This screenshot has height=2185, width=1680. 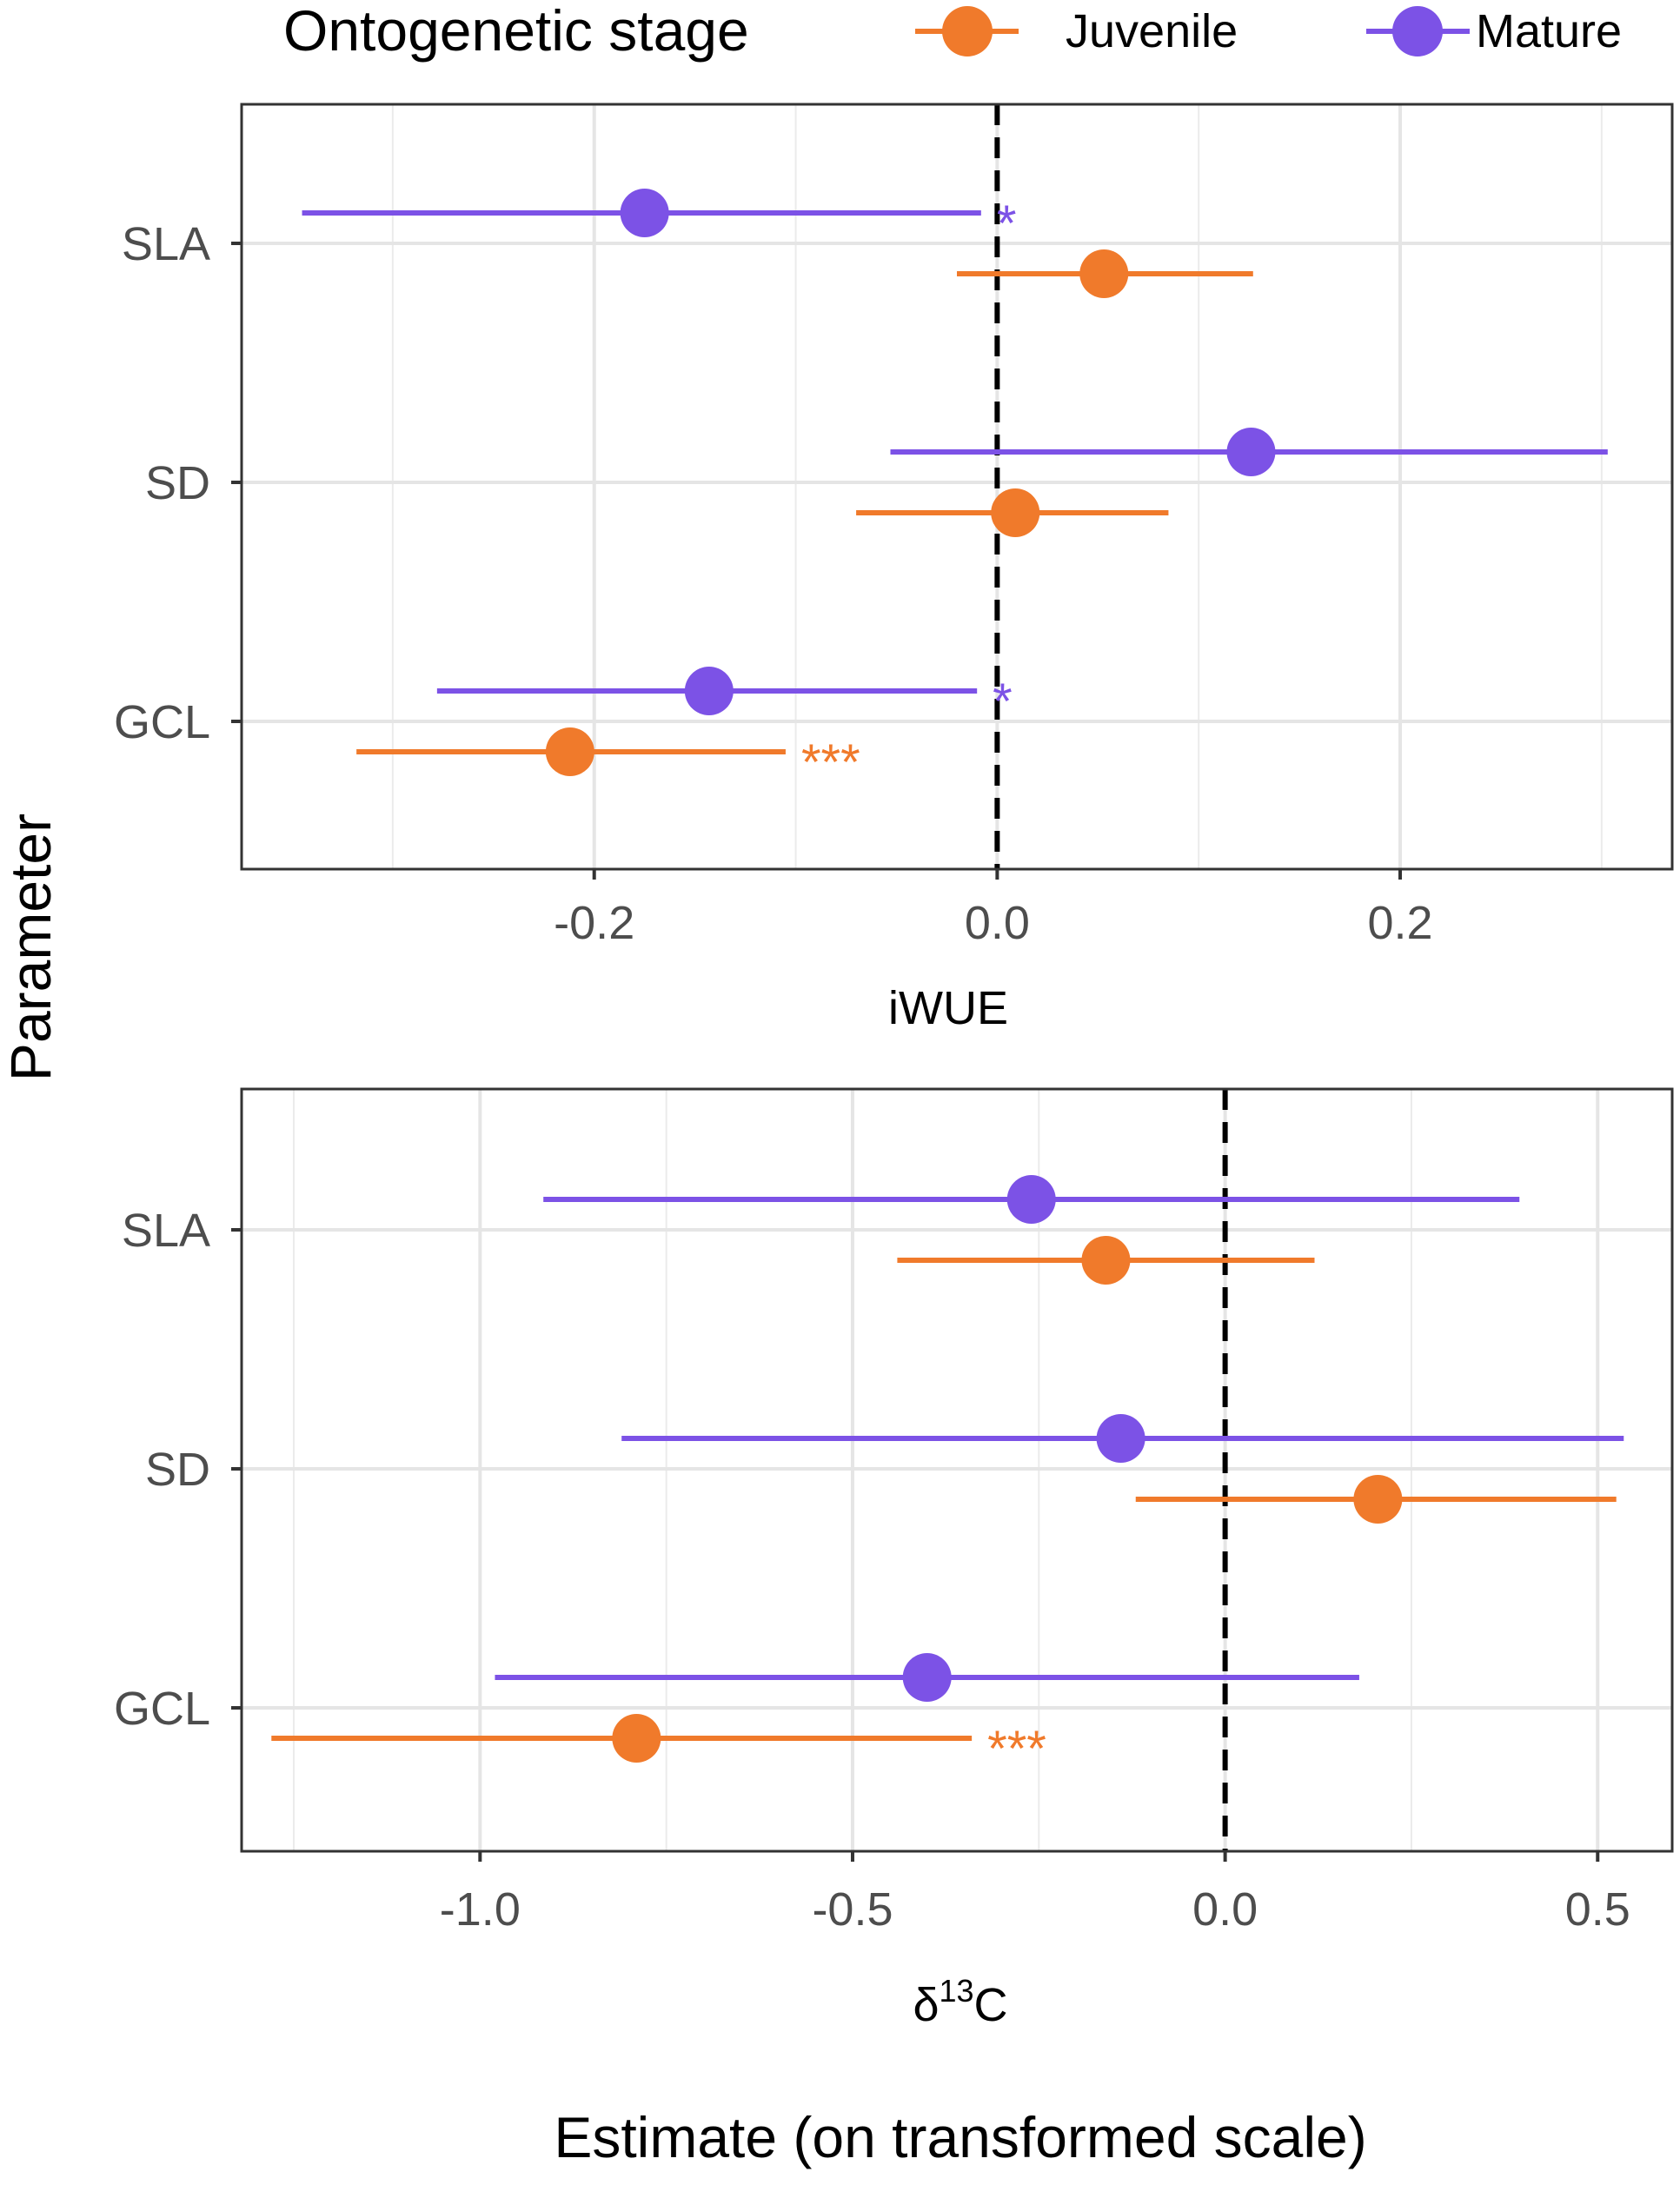 I want to click on point-juvenile-gcl-iwue, so click(x=569, y=751).